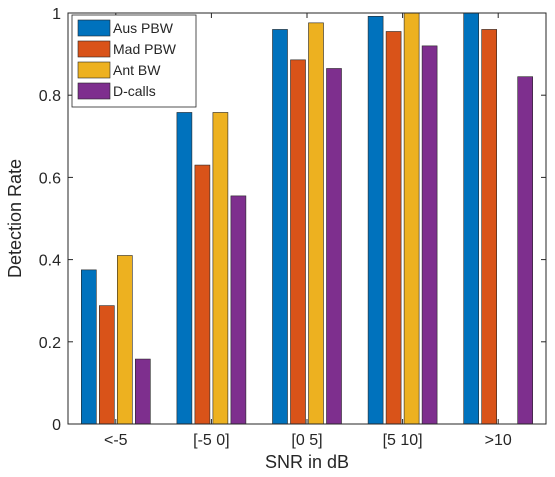 Image resolution: width=555 pixels, height=477 pixels. What do you see at coordinates (56, 425) in the screenshot?
I see `y-tick-label: 0` at bounding box center [56, 425].